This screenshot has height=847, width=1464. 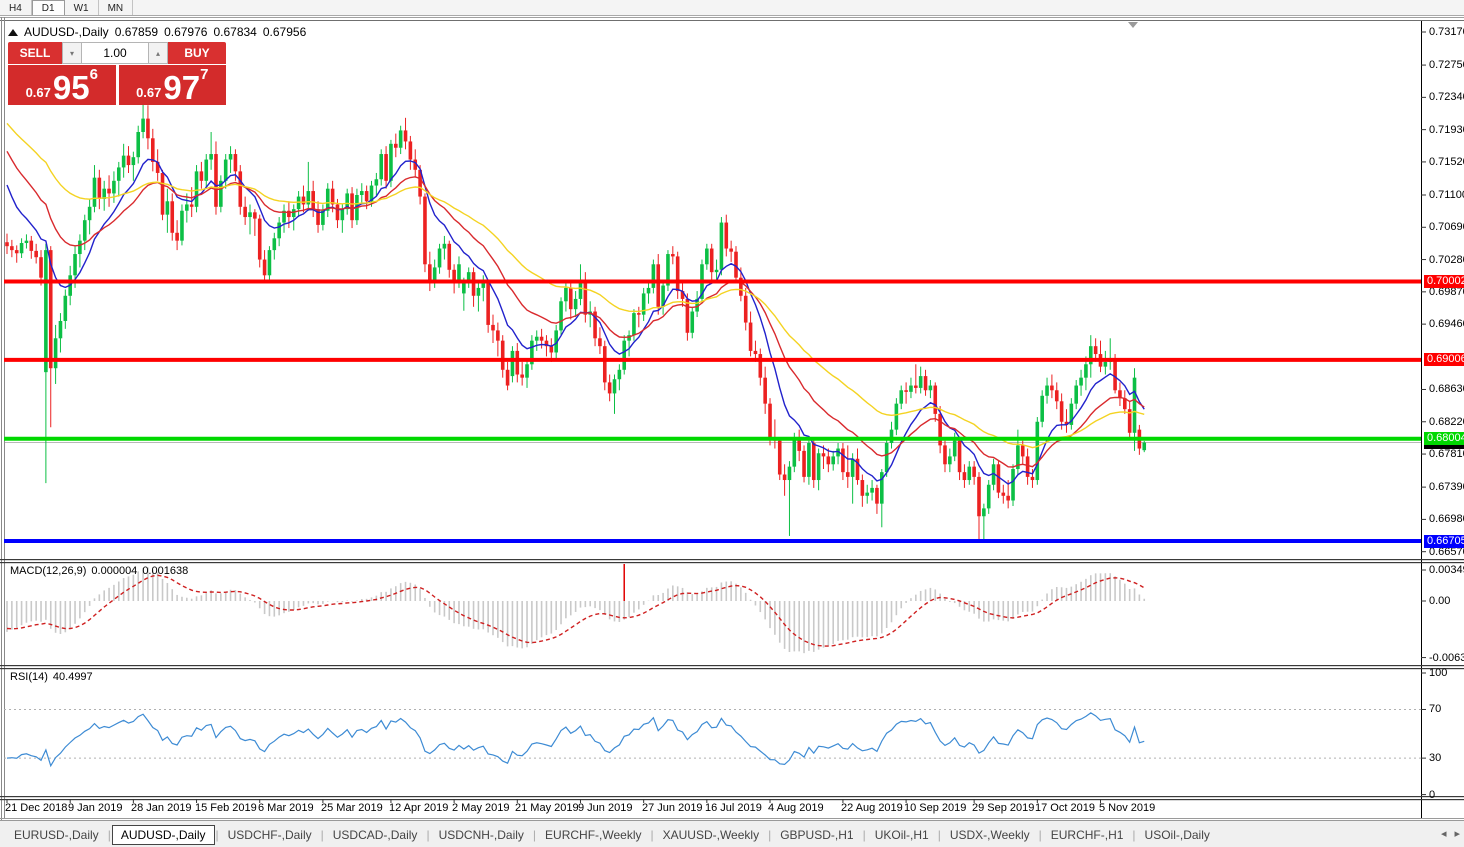 I want to click on buy-price-sup: 7, so click(x=204, y=74).